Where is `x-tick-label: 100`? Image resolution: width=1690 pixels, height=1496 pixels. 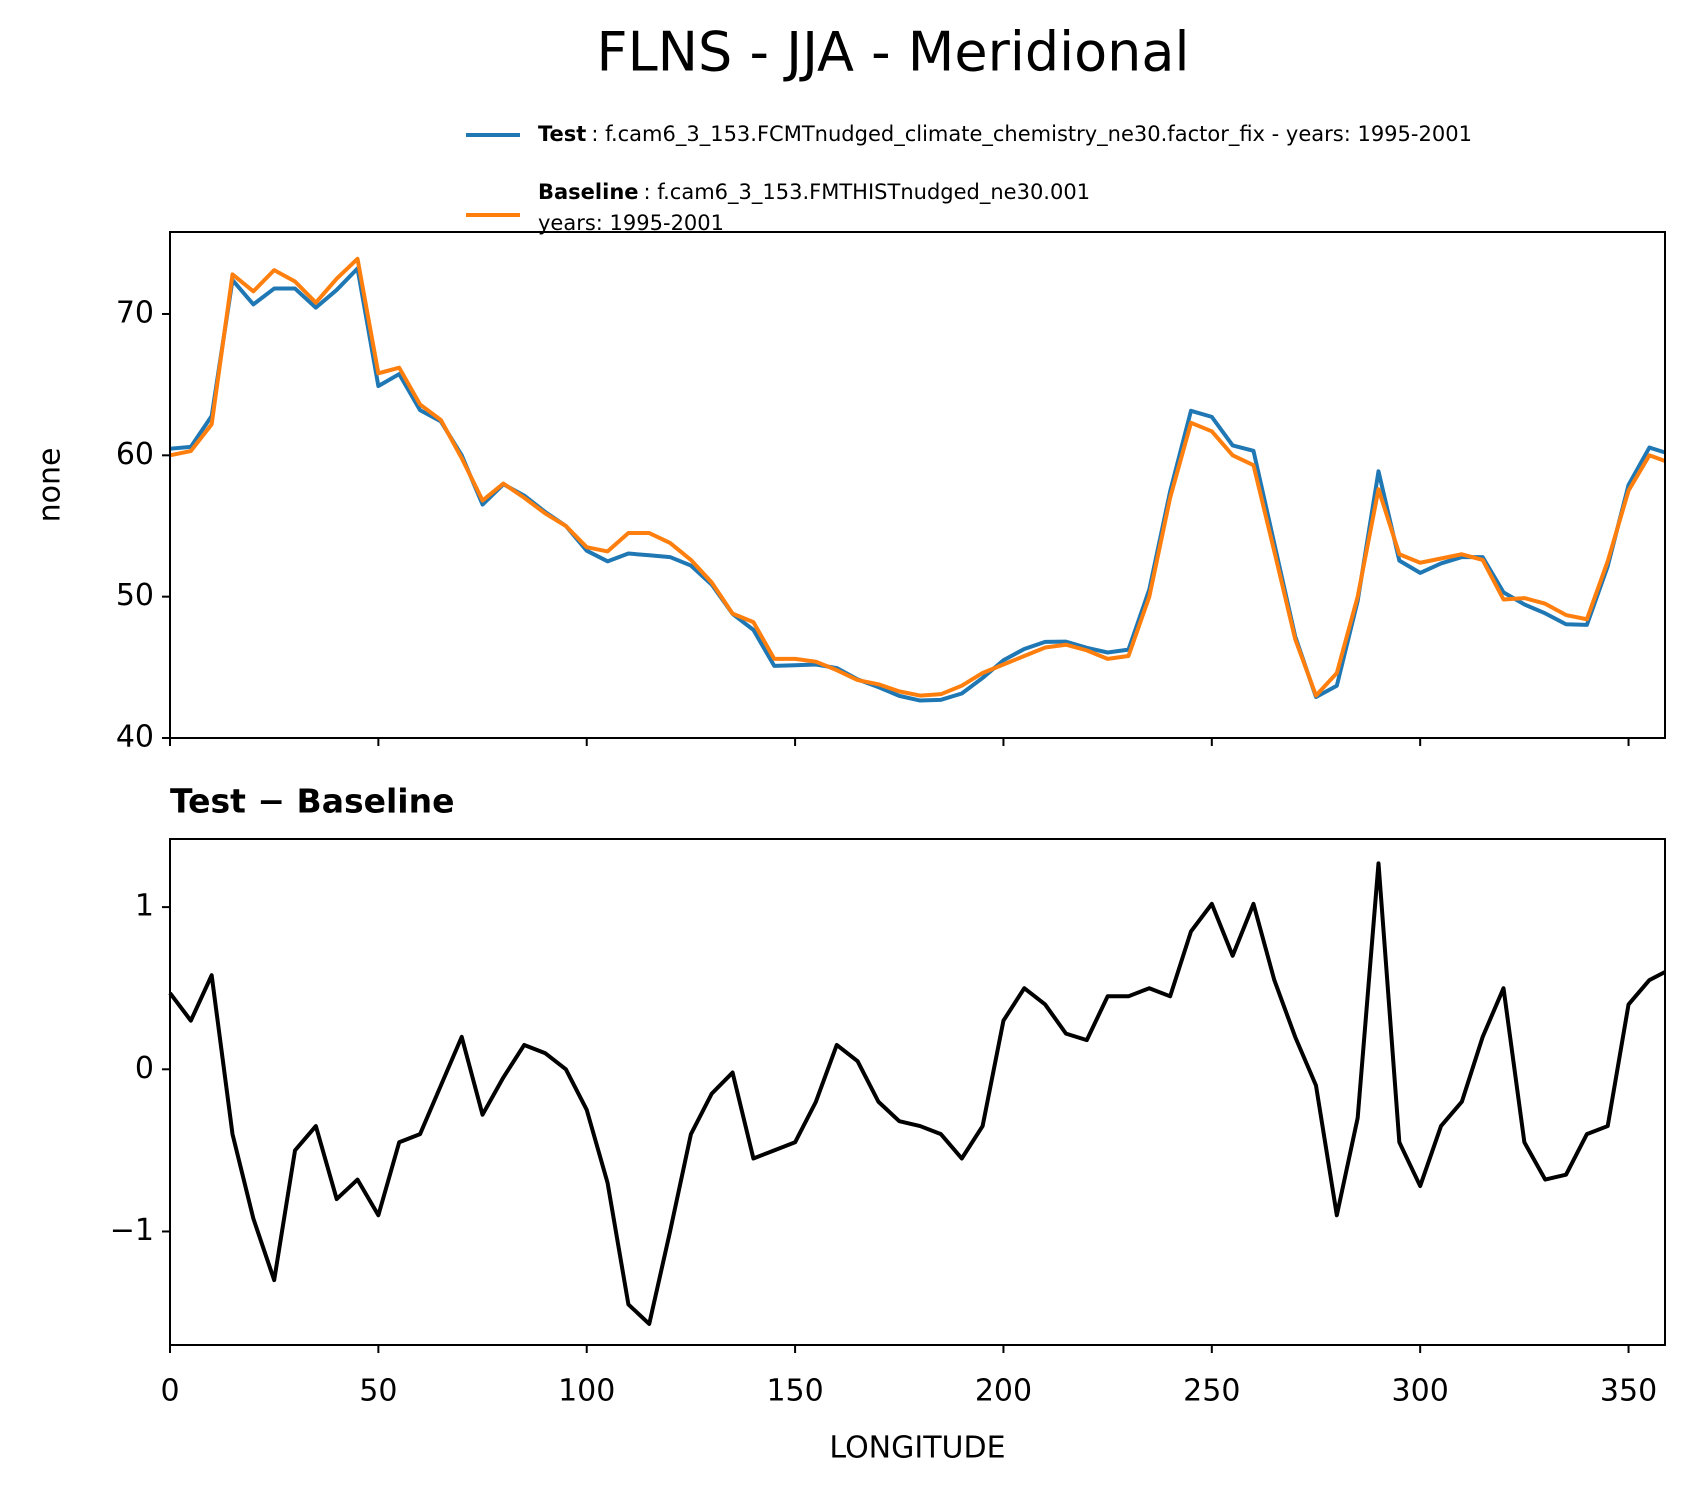
x-tick-label: 100 is located at coordinates (586, 1391).